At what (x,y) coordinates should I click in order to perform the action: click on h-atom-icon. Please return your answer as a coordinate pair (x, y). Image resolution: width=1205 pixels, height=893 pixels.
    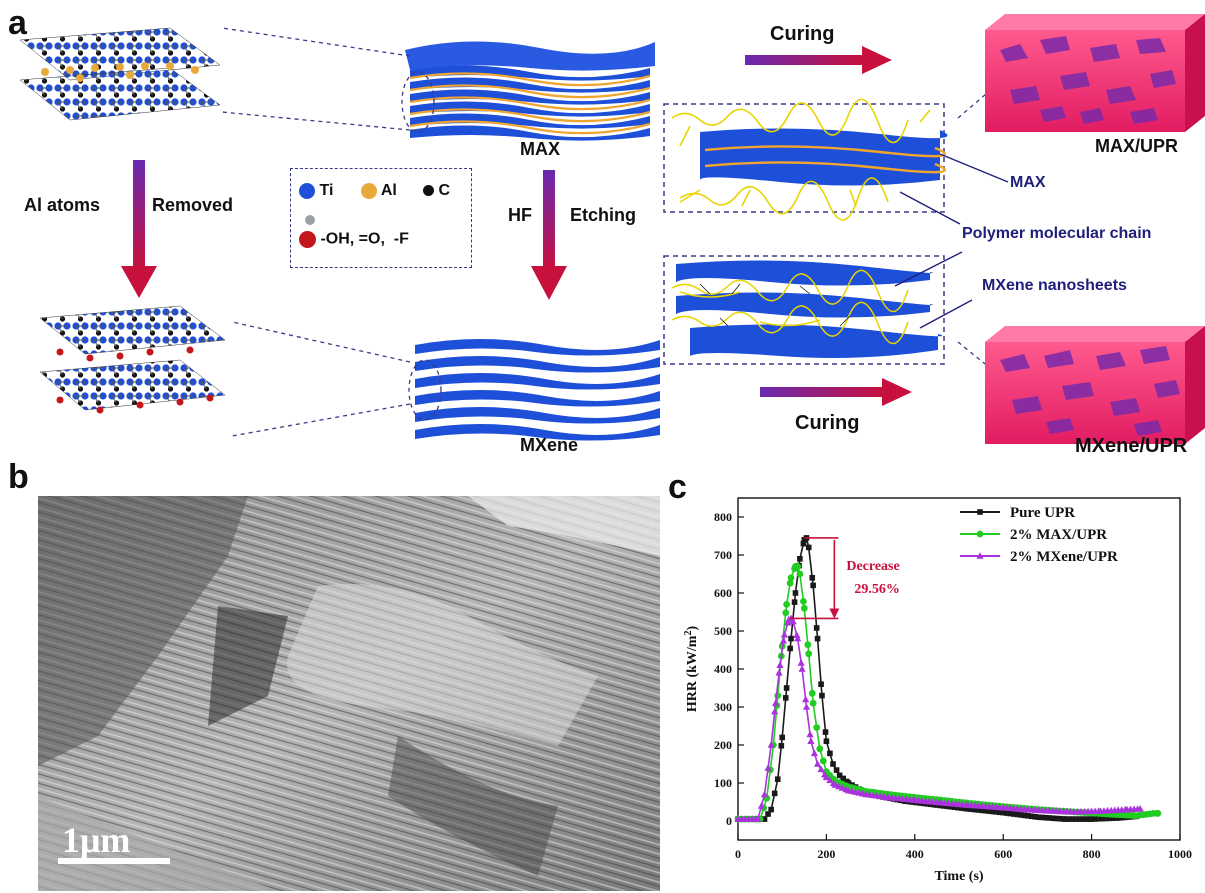
    Looking at the image, I should click on (310, 220).